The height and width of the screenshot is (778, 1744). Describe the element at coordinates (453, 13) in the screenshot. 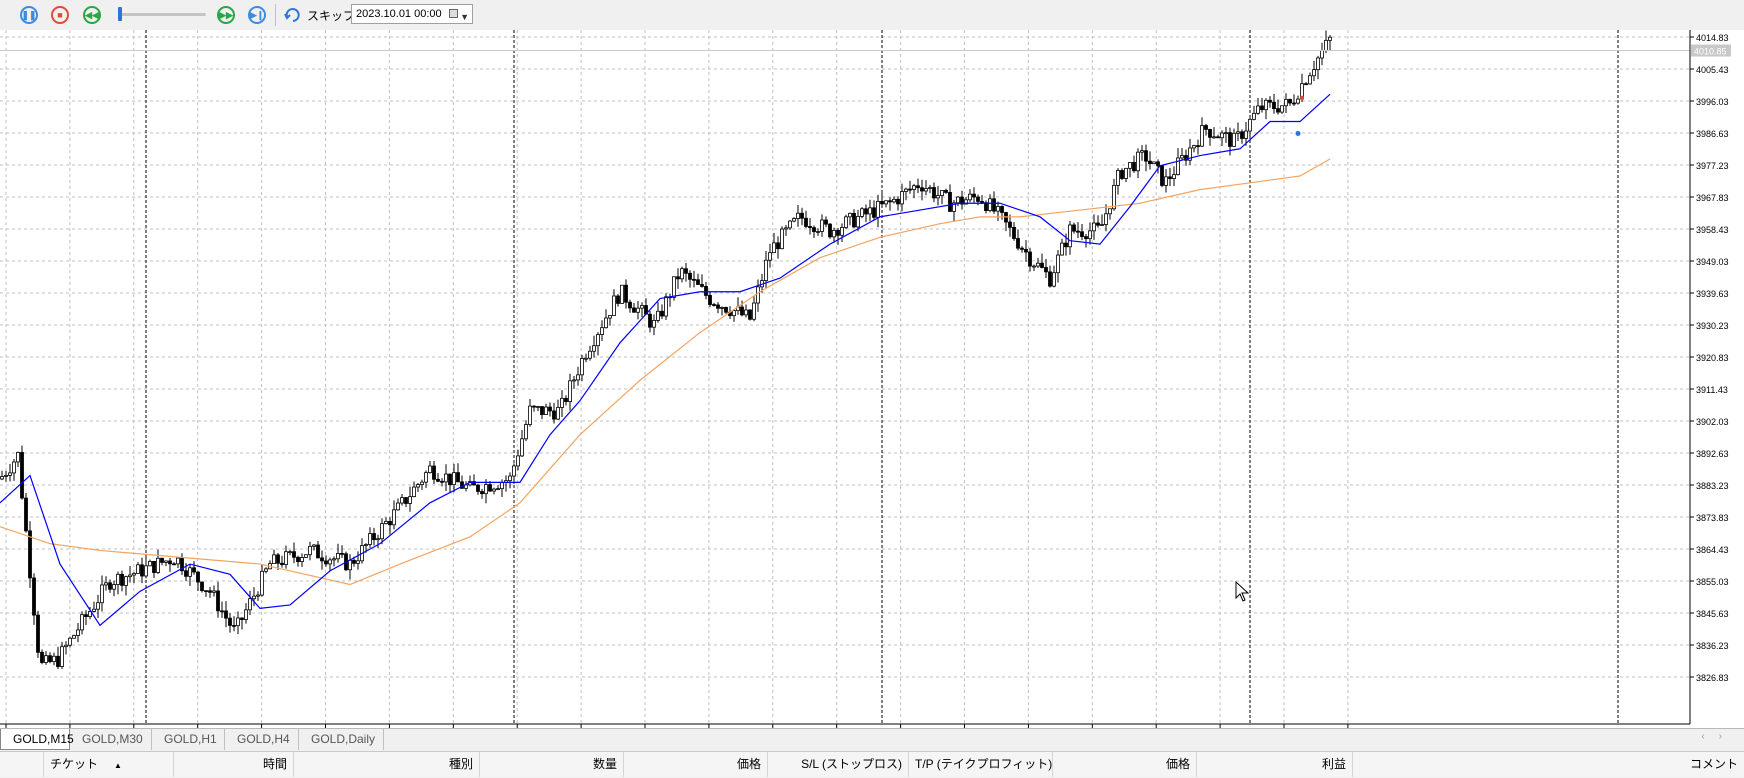

I see `calendar-icon` at that location.